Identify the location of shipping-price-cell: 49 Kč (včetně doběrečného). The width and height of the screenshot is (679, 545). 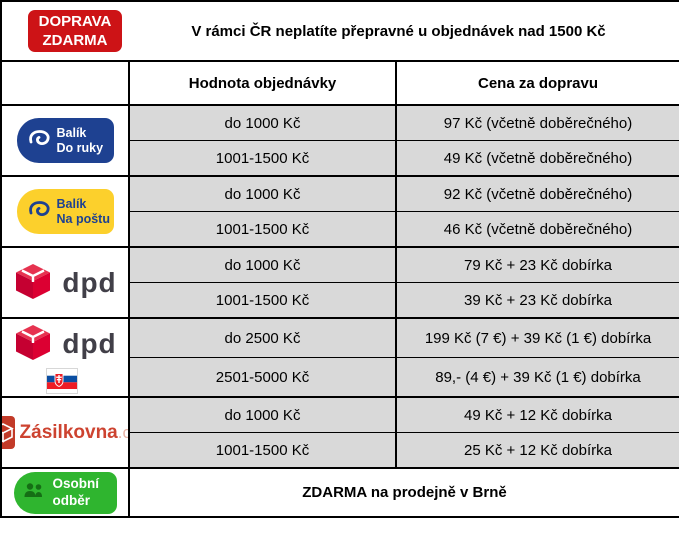
(537, 158).